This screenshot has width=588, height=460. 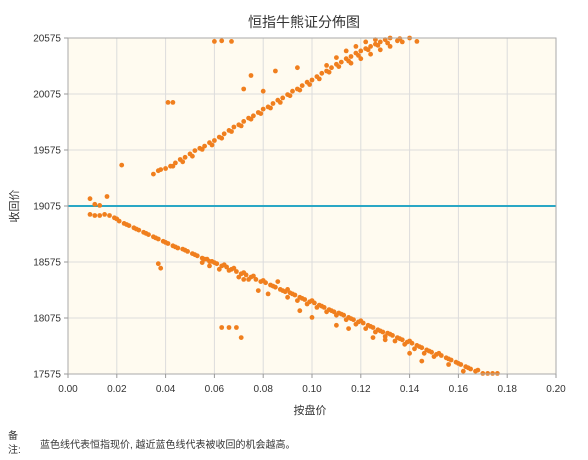 What do you see at coordinates (166, 389) in the screenshot?
I see `x-tick-label: 0.04` at bounding box center [166, 389].